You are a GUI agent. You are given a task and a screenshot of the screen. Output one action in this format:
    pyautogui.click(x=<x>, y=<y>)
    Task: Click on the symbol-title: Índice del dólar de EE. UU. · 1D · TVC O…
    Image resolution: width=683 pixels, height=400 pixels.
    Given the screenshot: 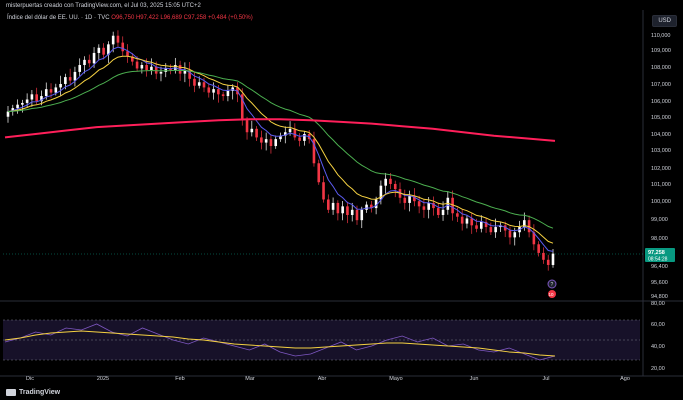 What is the action you would take?
    pyautogui.click(x=130, y=18)
    